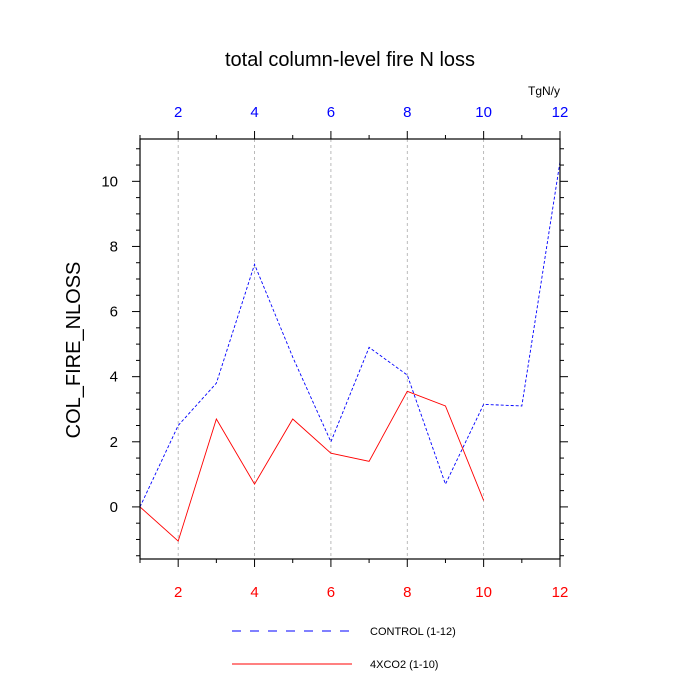 This screenshot has width=700, height=700. Describe the element at coordinates (114, 377) in the screenshot. I see `y-tick-label: 4` at that location.